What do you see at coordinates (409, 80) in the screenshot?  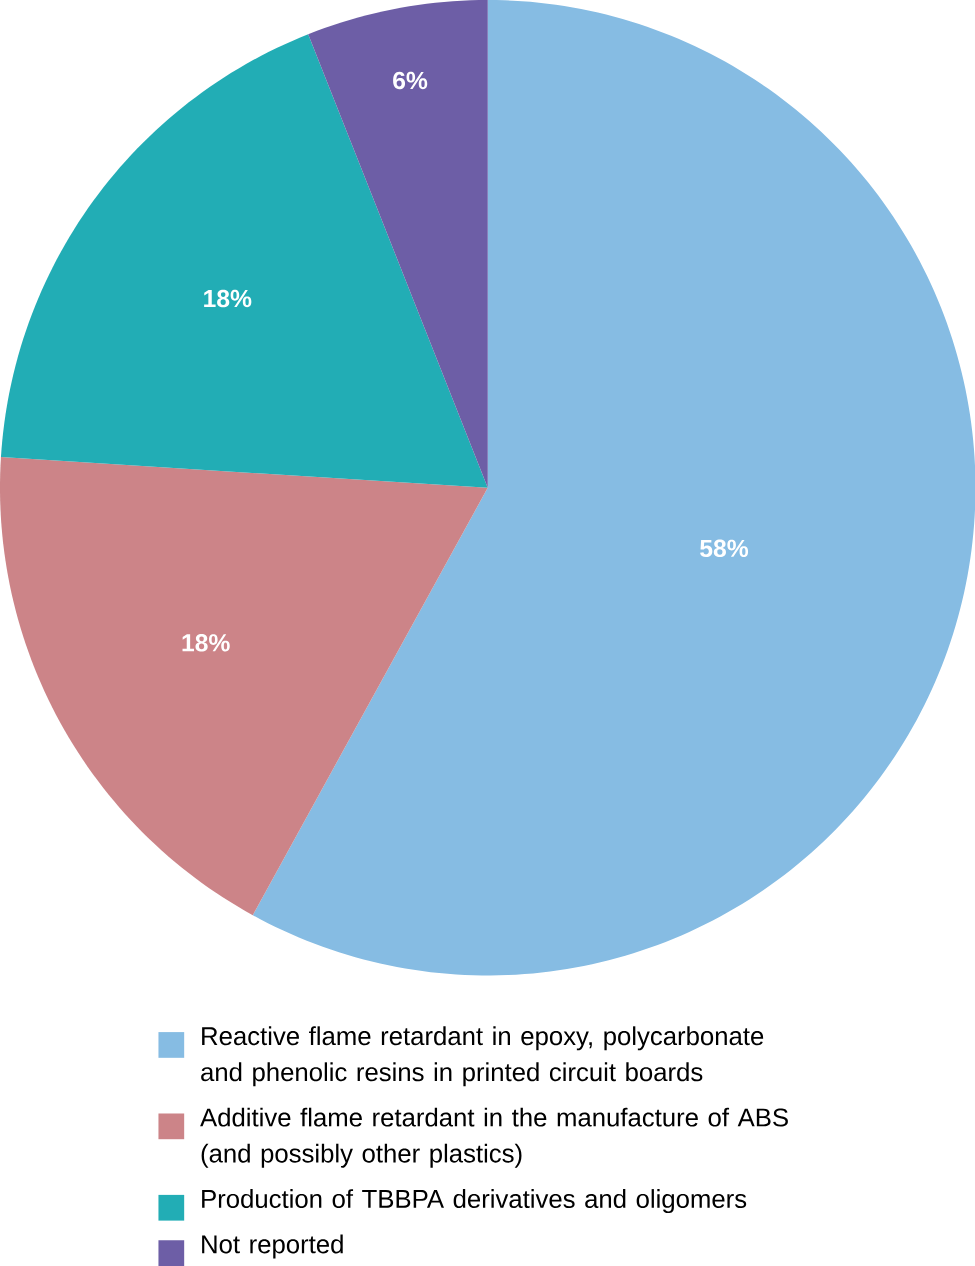 I see `data-label: 6%` at bounding box center [409, 80].